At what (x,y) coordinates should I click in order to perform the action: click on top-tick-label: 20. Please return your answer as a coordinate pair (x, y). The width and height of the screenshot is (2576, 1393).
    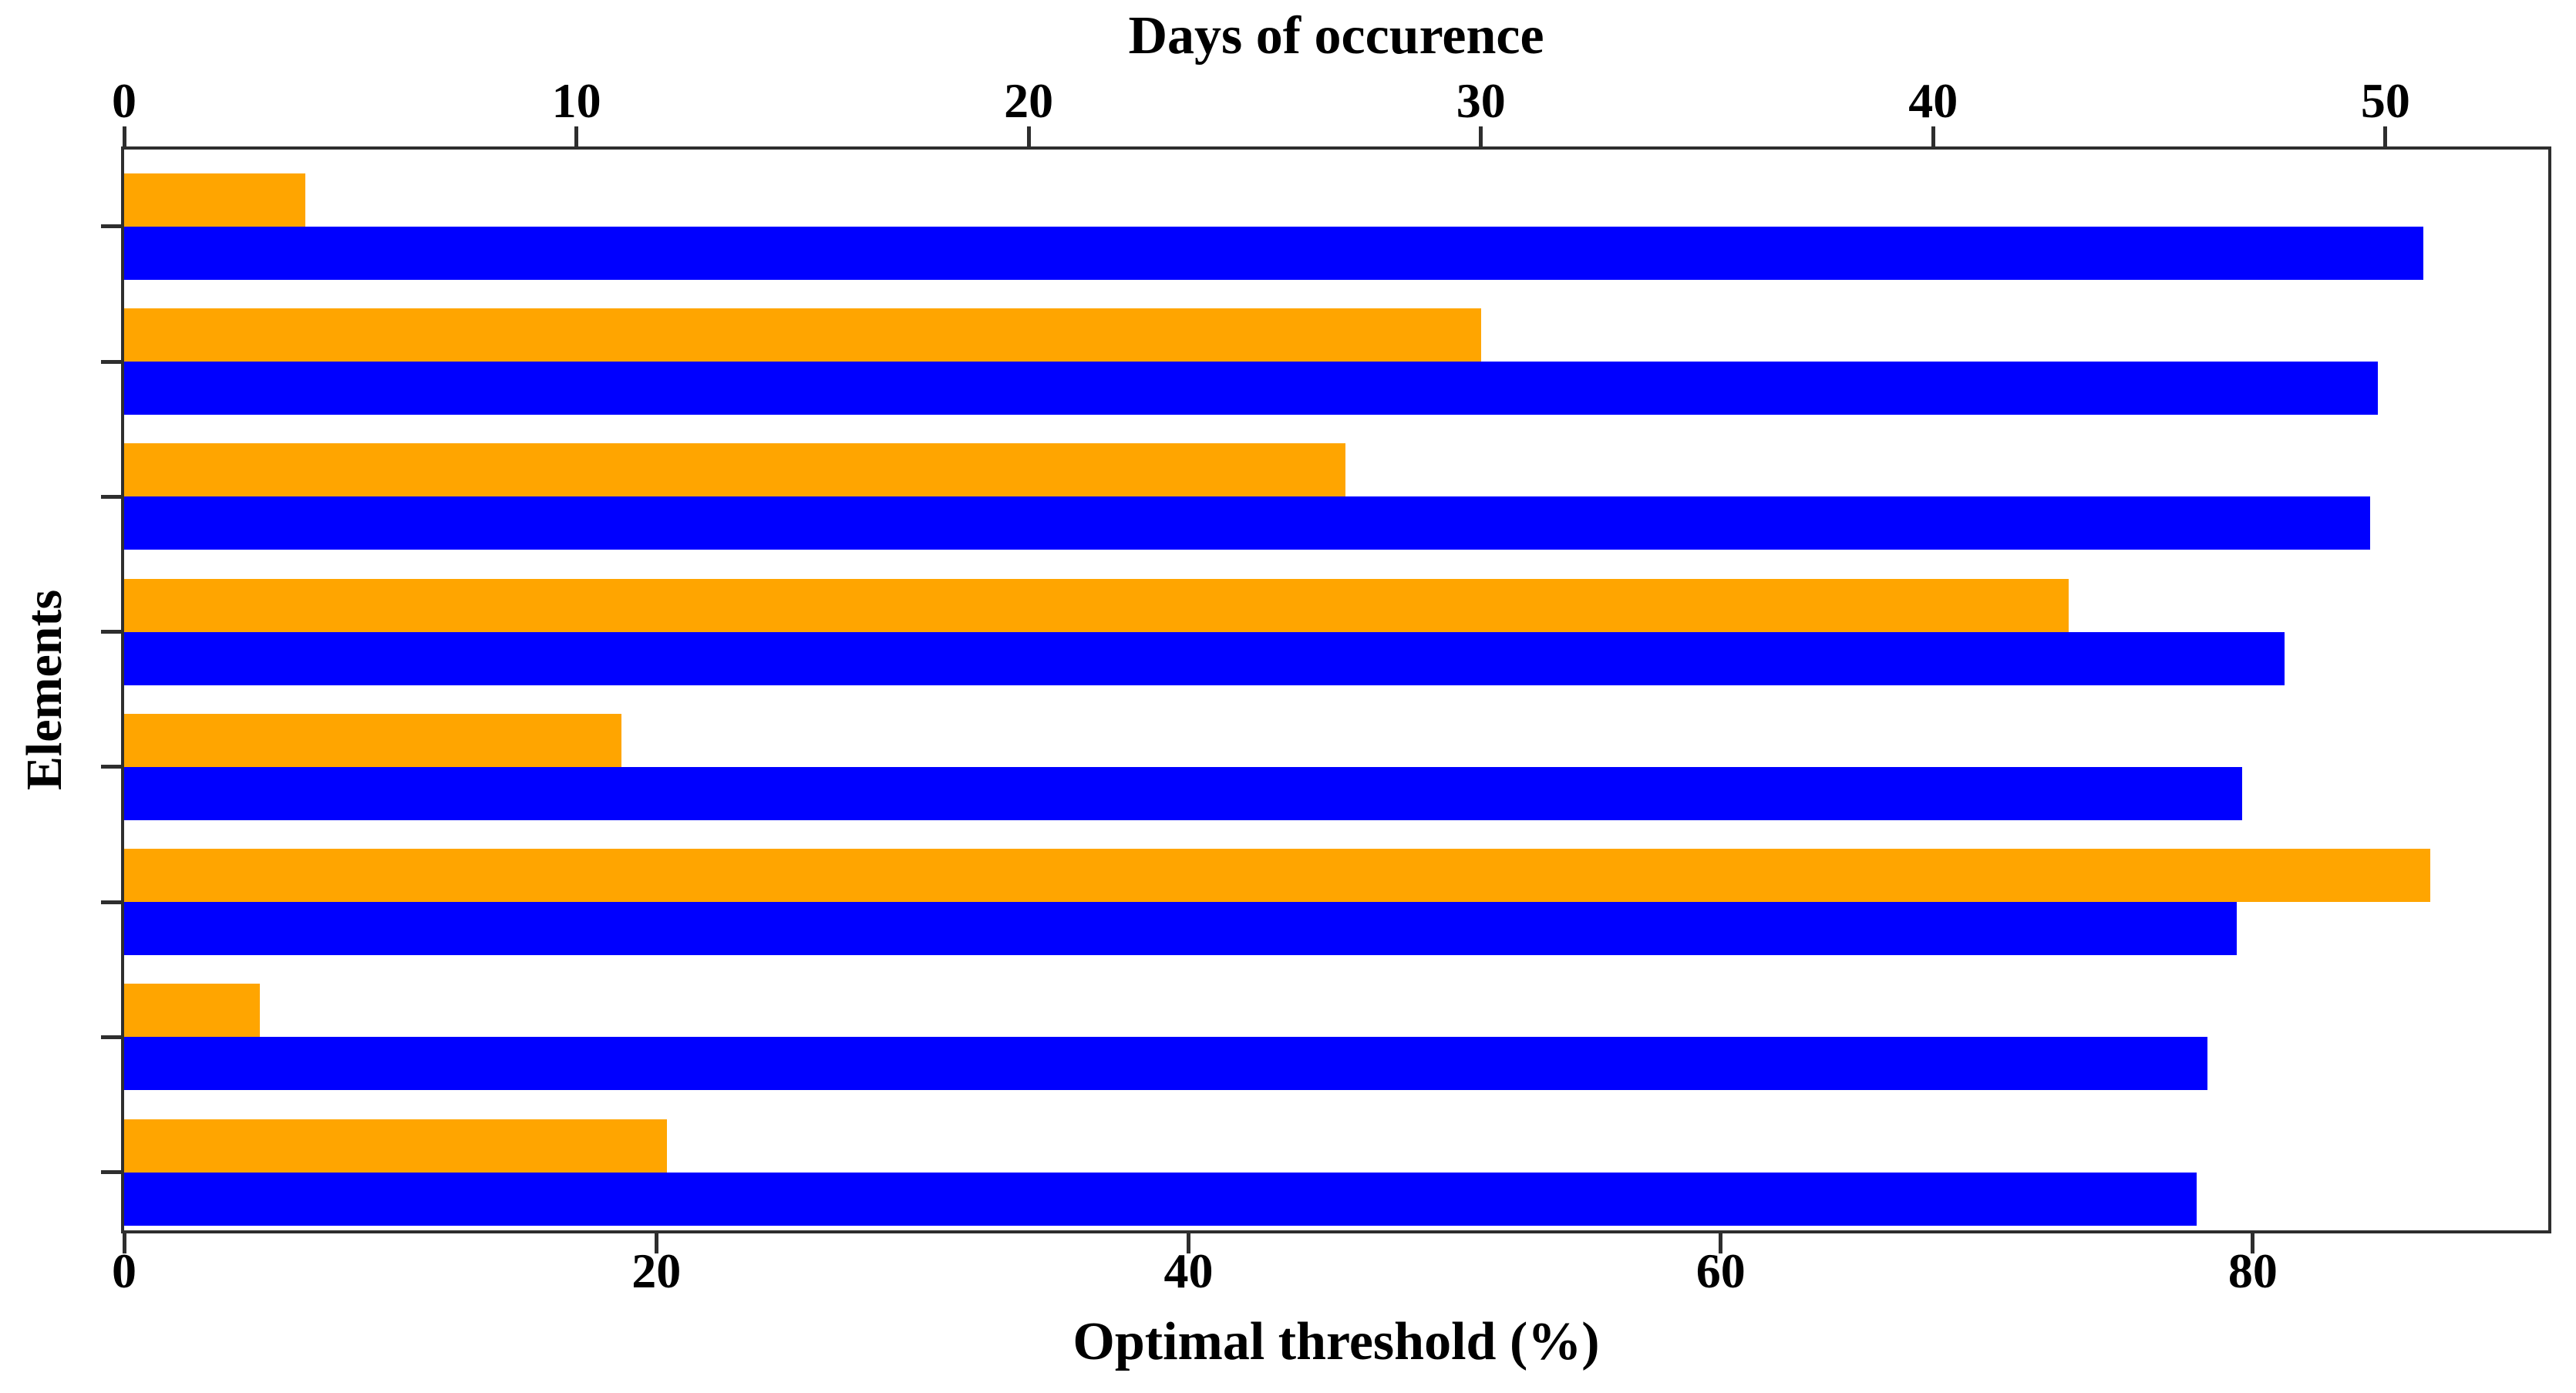
    Looking at the image, I should click on (1029, 100).